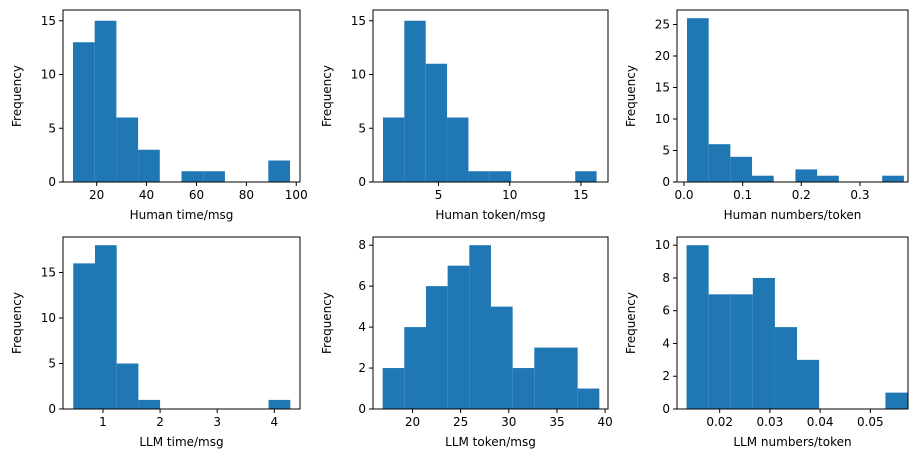  What do you see at coordinates (103, 422) in the screenshot?
I see `x-tick-label: 1` at bounding box center [103, 422].